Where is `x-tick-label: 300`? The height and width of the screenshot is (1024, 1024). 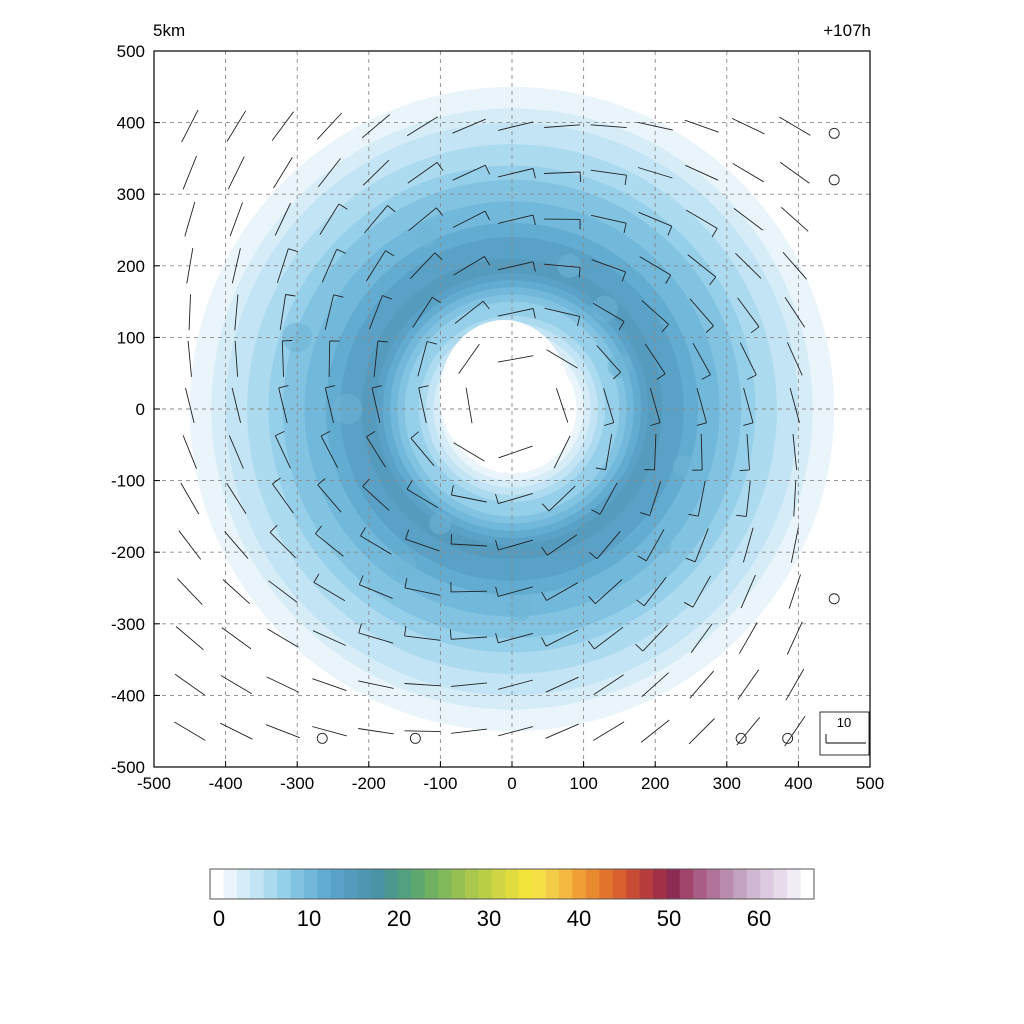 x-tick-label: 300 is located at coordinates (727, 783).